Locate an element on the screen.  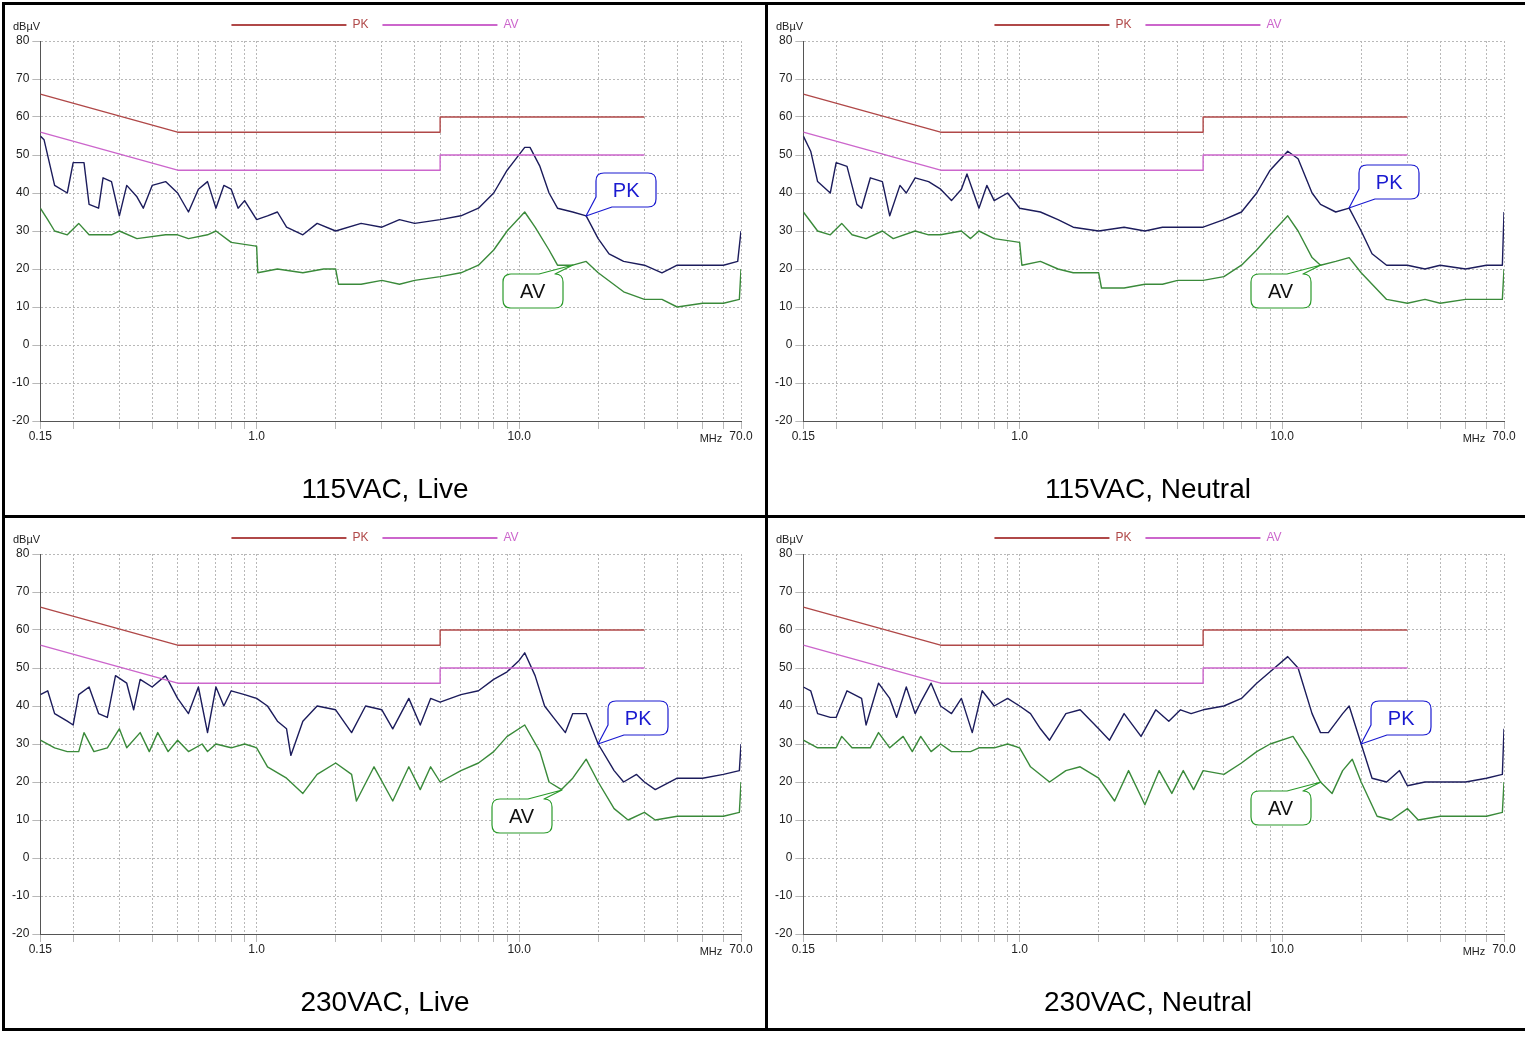
text: 115VAC, Neutral is located at coordinates (1148, 489).